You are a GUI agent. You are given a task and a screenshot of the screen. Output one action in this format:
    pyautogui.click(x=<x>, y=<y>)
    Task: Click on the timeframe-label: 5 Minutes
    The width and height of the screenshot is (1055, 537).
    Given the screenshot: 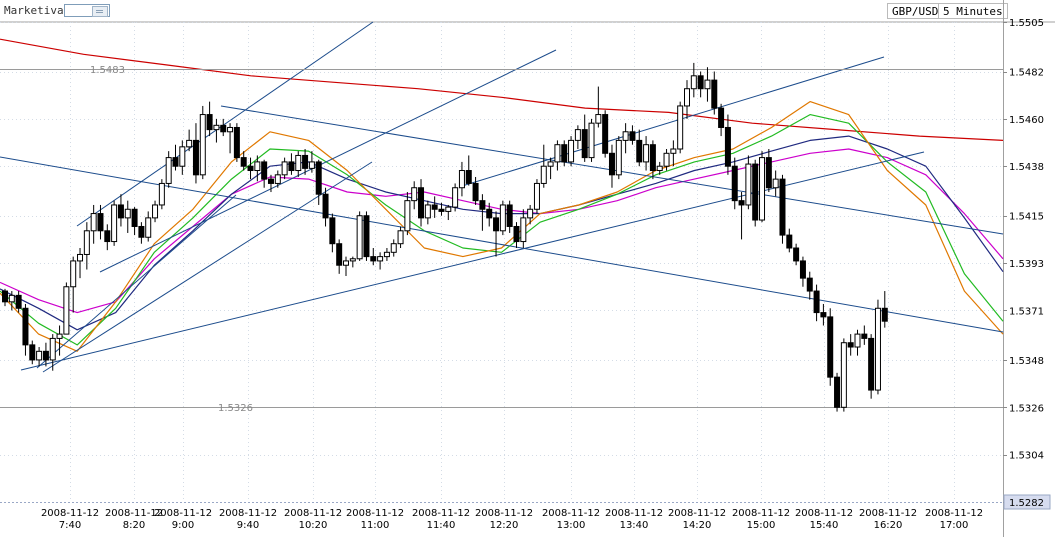 What is the action you would take?
    pyautogui.click(x=973, y=11)
    